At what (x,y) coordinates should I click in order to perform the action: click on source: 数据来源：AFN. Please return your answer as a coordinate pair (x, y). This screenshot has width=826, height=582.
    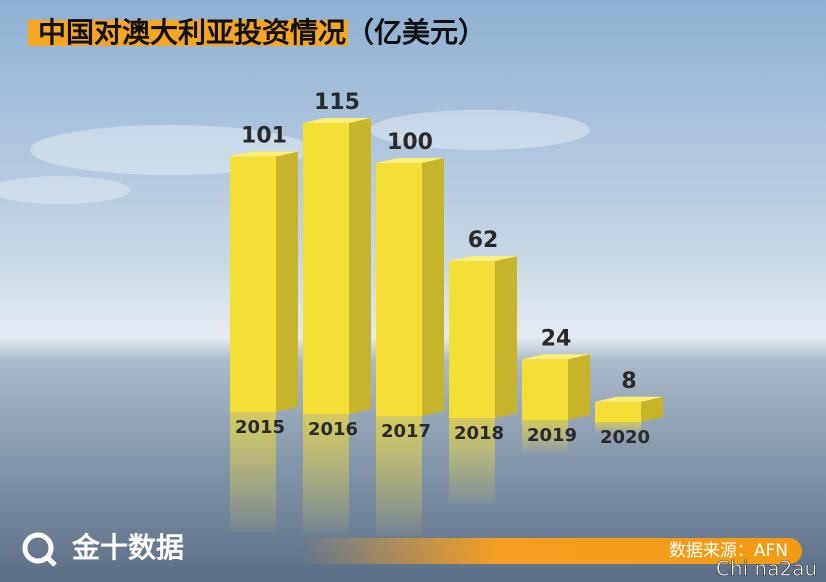
    Looking at the image, I should click on (728, 551).